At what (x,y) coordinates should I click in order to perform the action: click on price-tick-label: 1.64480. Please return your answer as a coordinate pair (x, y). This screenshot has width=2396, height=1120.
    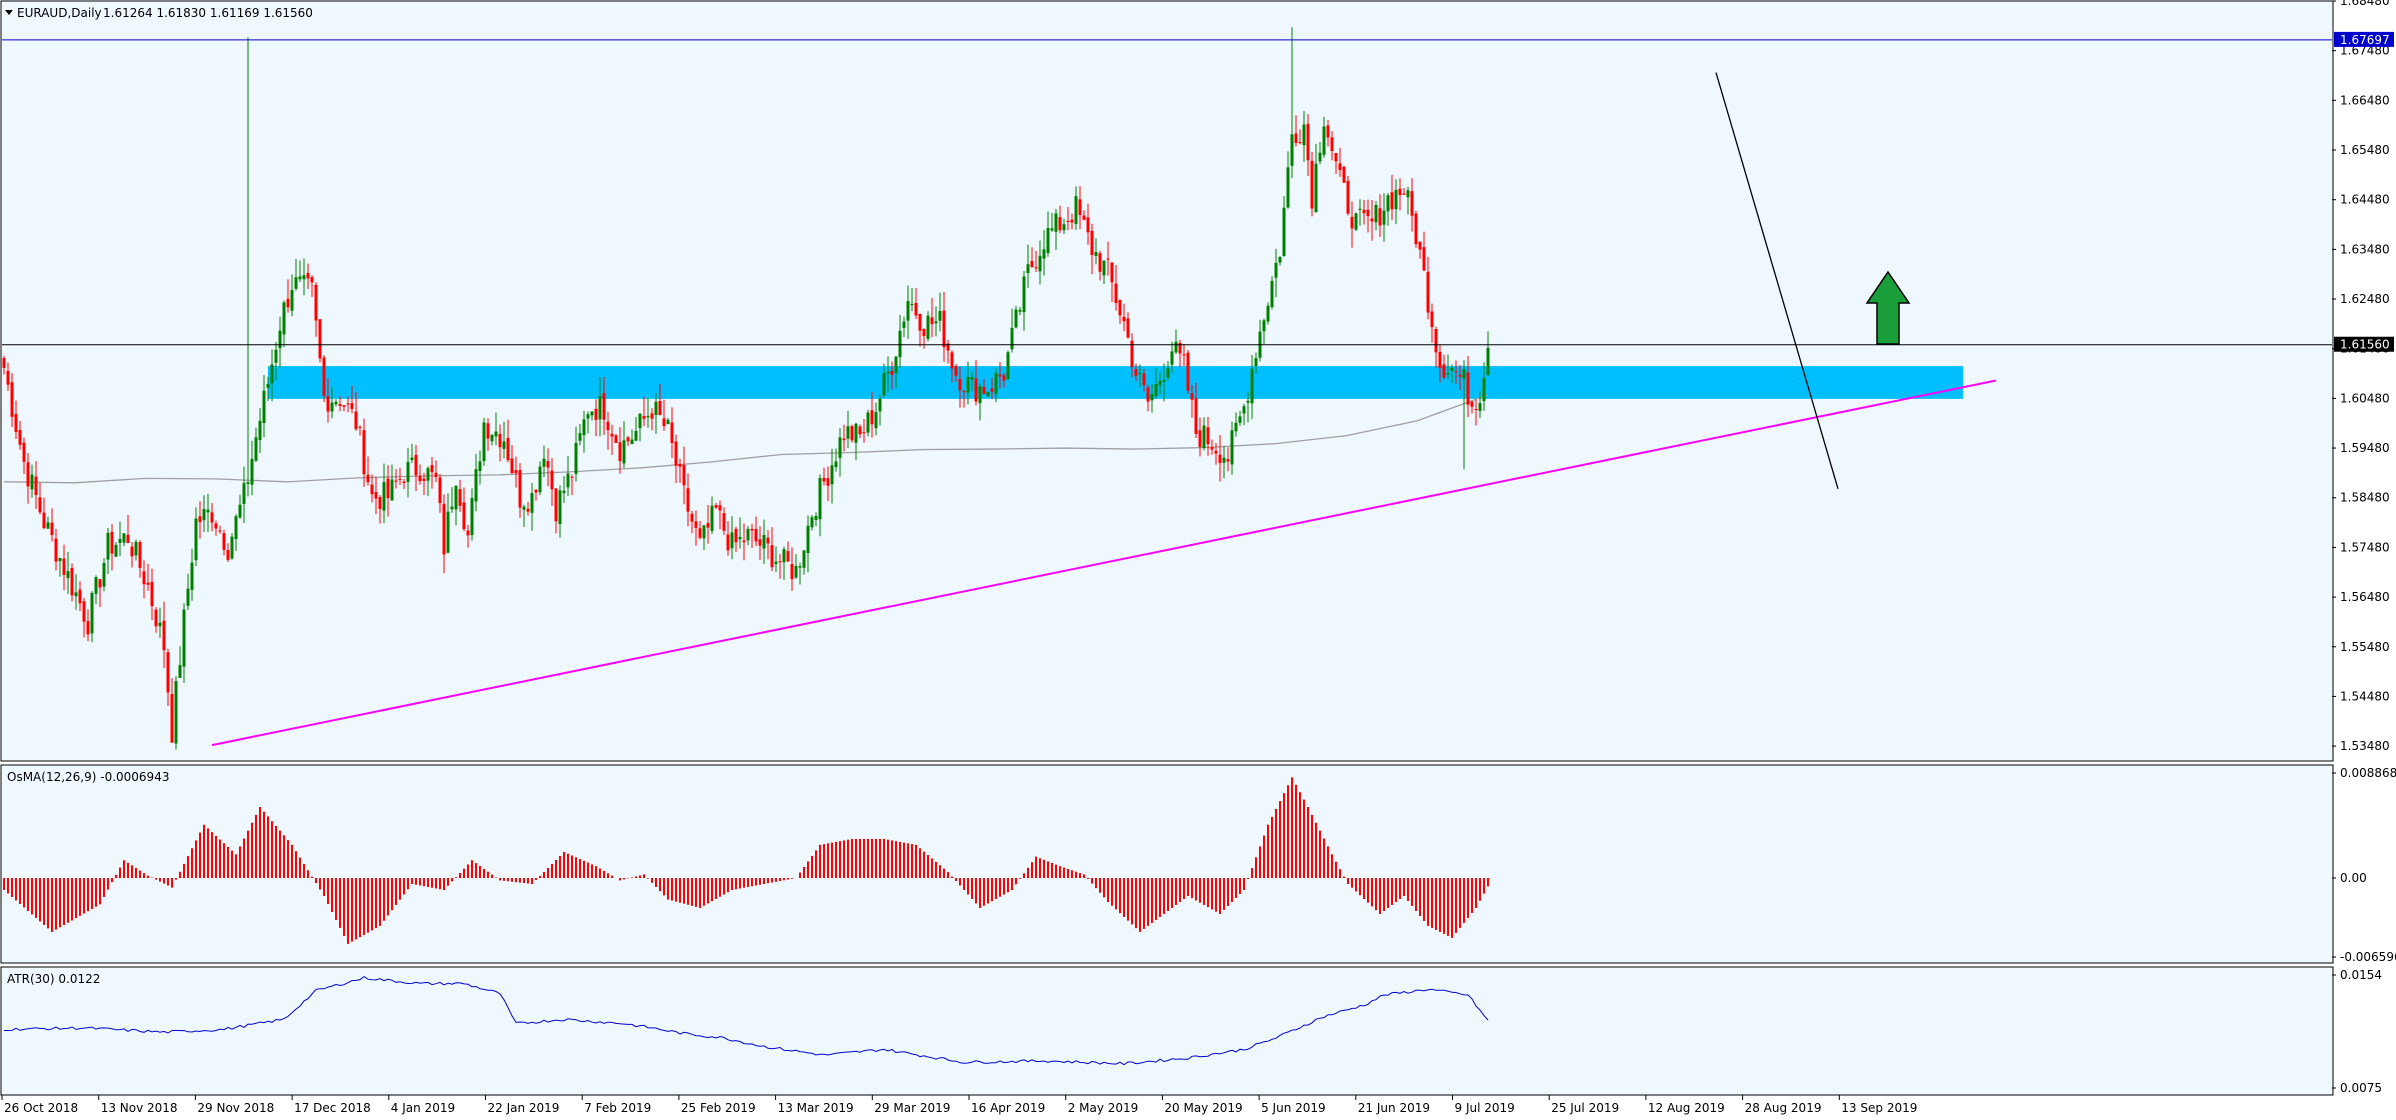
    Looking at the image, I should click on (2365, 200).